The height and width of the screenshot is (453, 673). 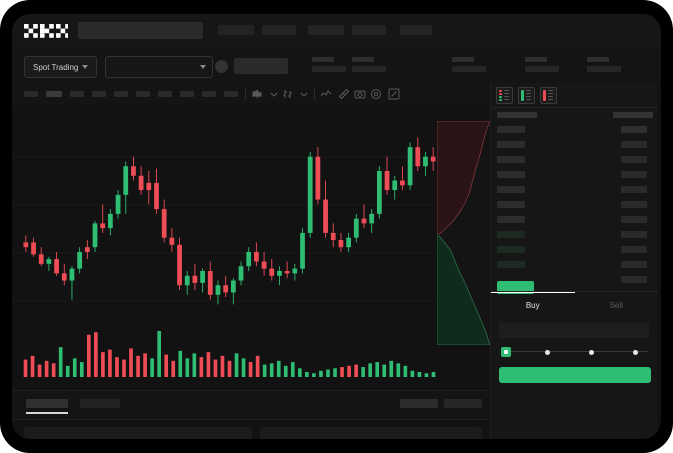 I want to click on orders-tabbar, so click(x=251, y=405).